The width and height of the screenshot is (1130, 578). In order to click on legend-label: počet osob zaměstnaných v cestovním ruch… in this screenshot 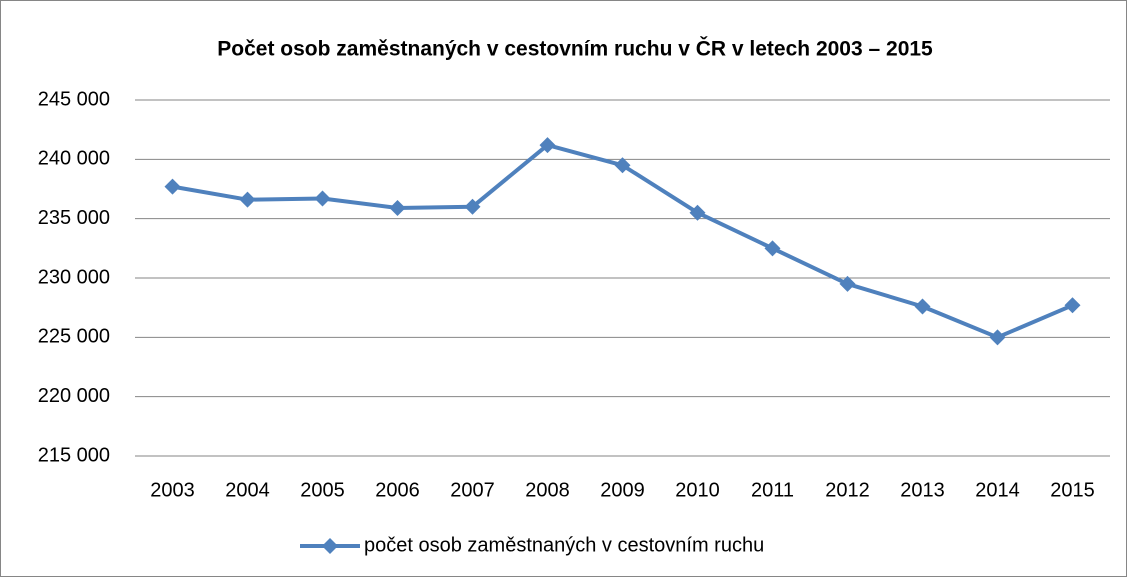, I will do `click(564, 545)`.